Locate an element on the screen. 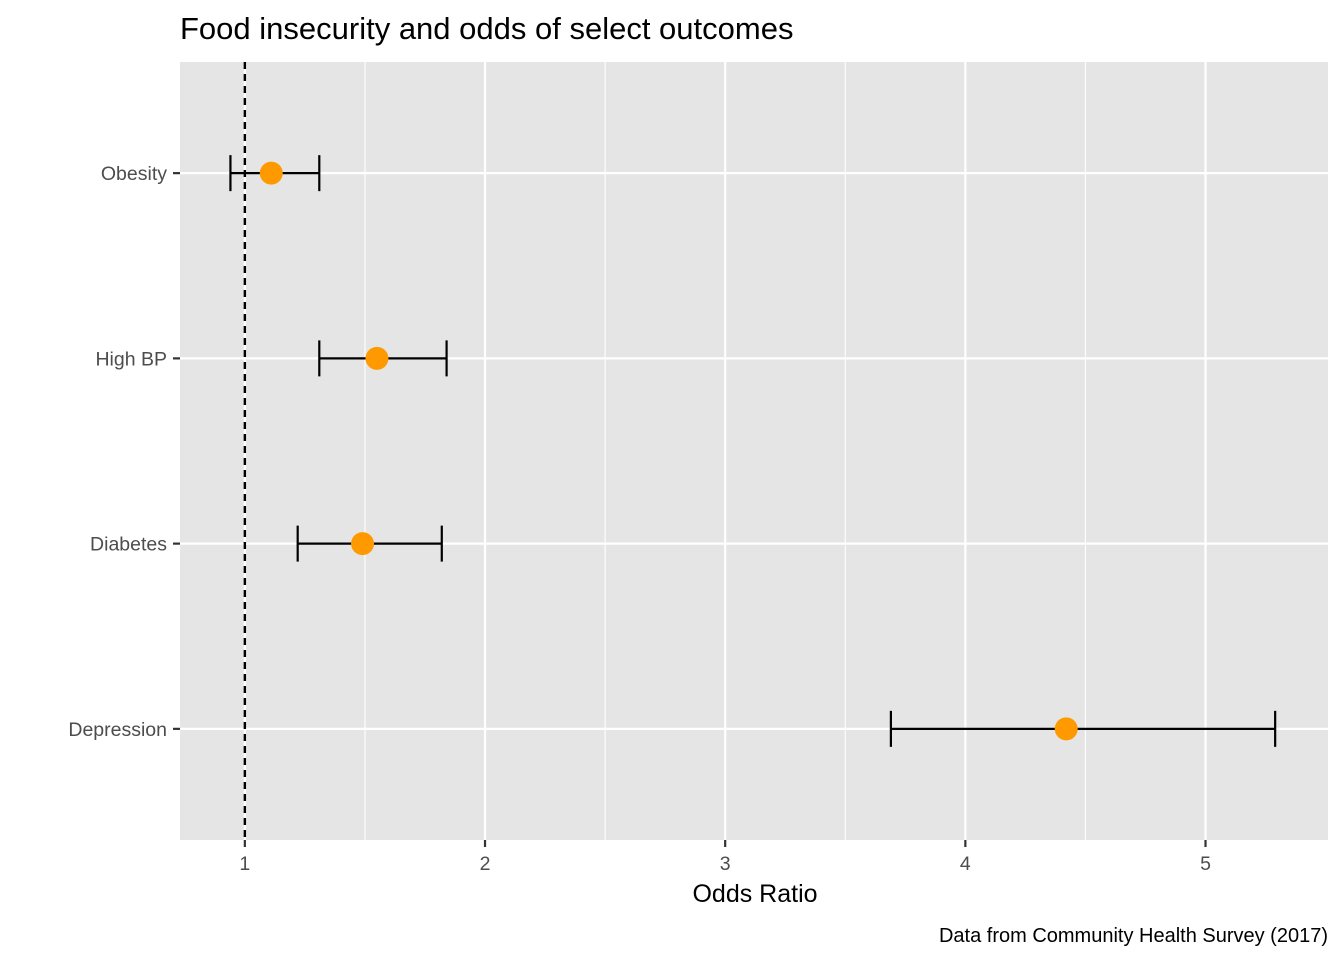  y-tick-label: Depression is located at coordinates (117, 730).